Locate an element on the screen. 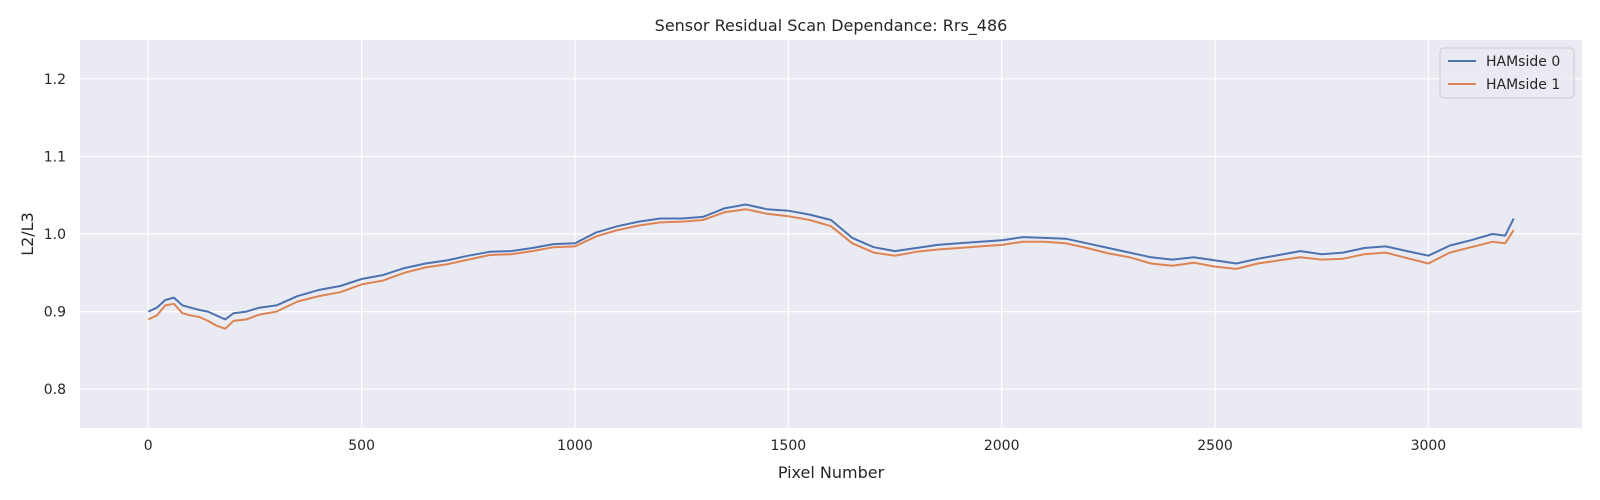  legend-label-0: HAMside 0 is located at coordinates (1523, 62).